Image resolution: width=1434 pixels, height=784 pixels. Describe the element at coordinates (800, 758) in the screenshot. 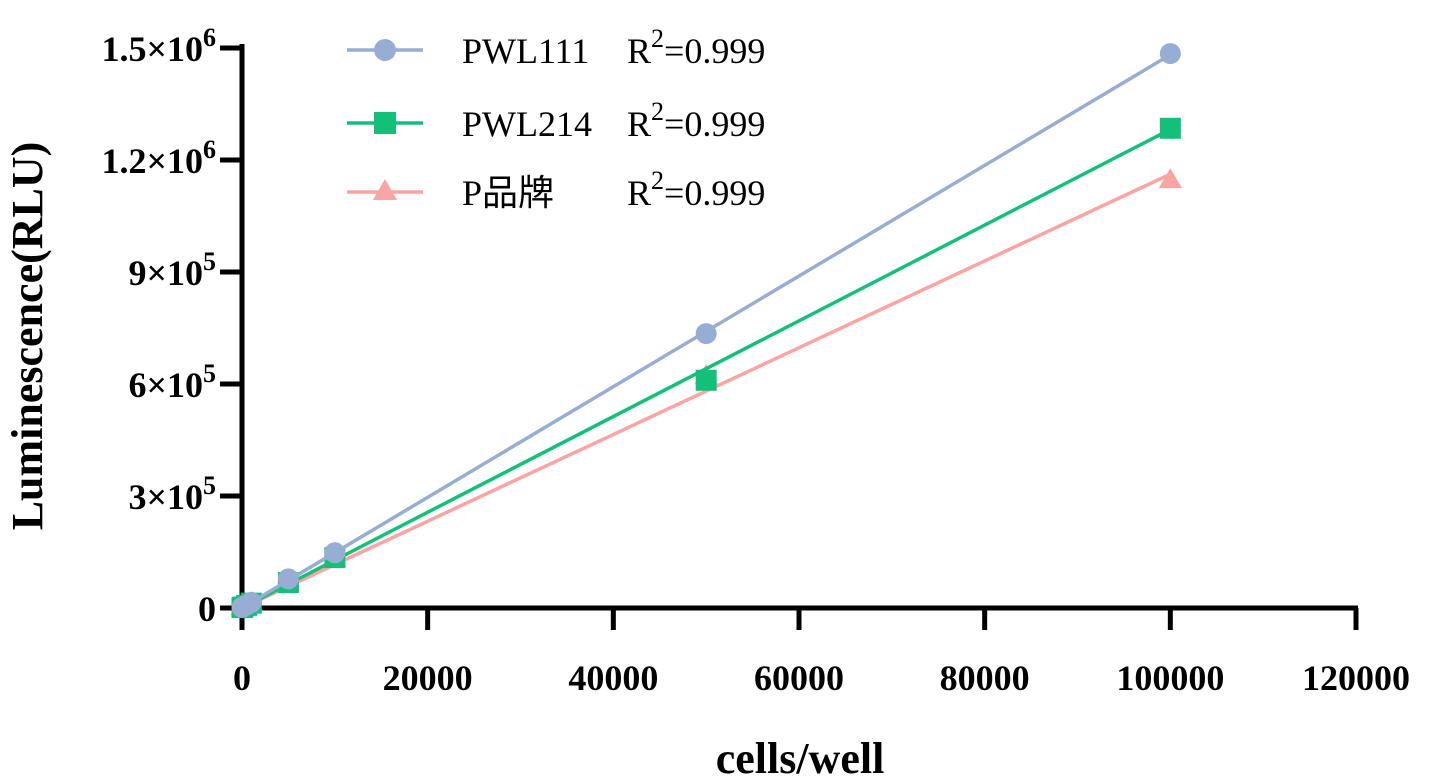

I see `x-axis-title: cells/well` at that location.